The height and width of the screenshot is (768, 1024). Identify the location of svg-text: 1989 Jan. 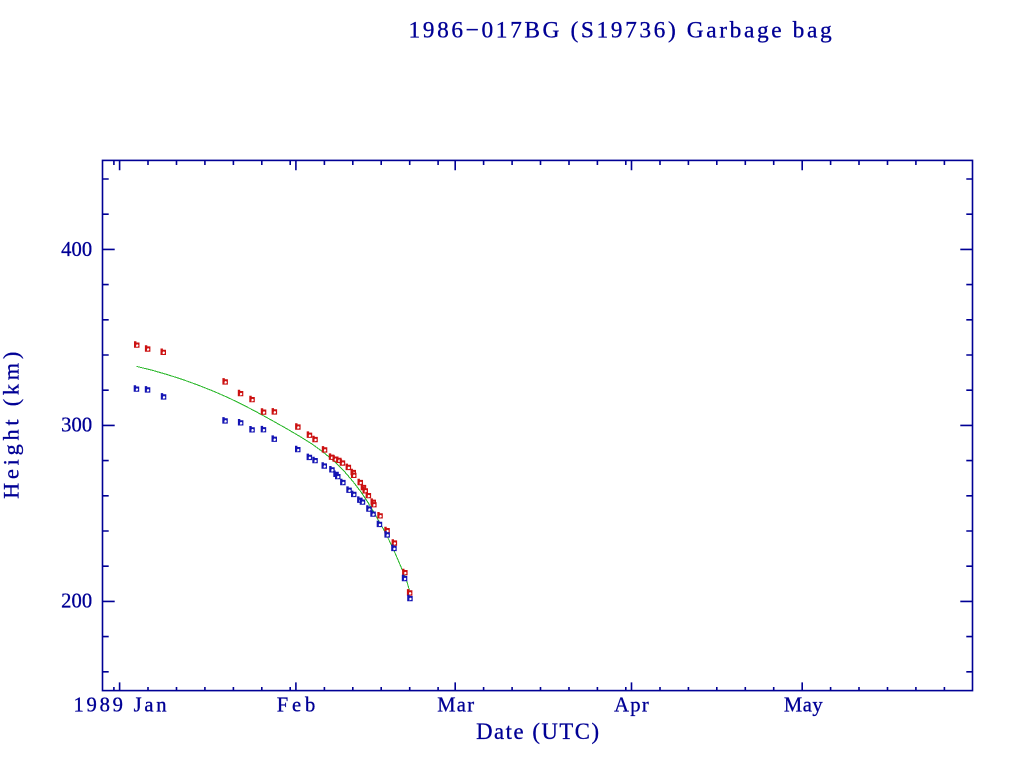
(122, 705).